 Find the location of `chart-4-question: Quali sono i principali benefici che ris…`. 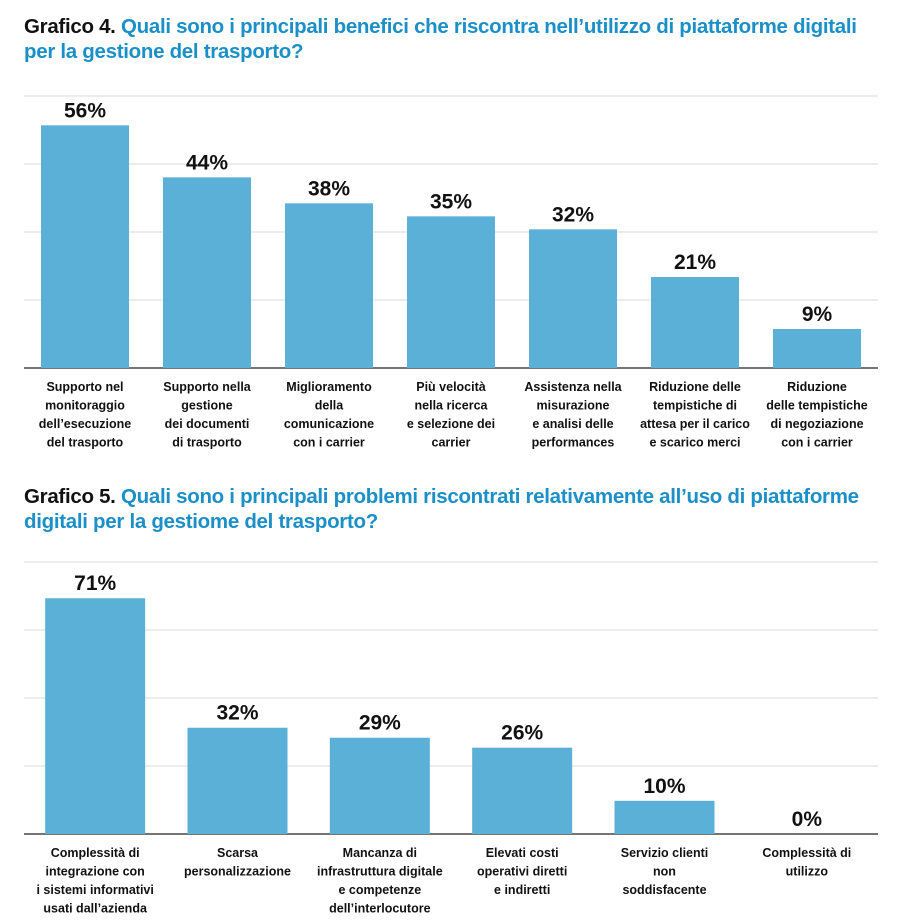

chart-4-question: Quali sono i principali benefici che ris… is located at coordinates (440, 39).